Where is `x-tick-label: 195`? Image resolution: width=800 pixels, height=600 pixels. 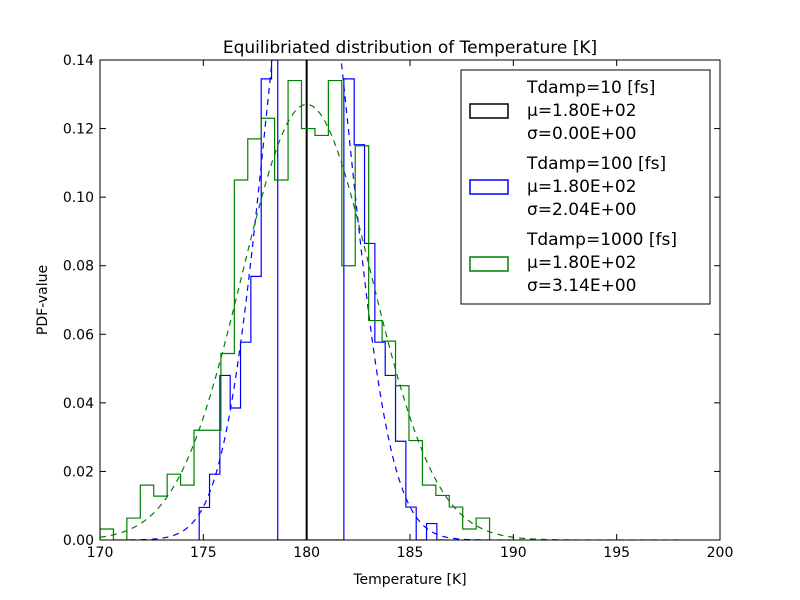
x-tick-label: 195 is located at coordinates (616, 553).